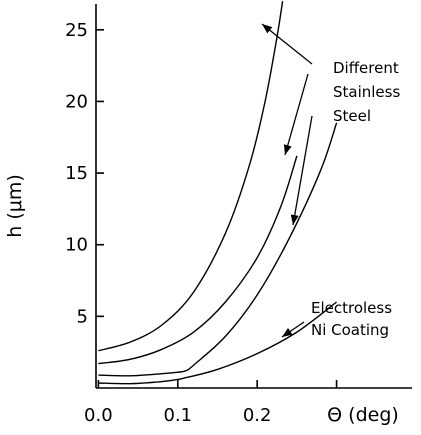  Describe the element at coordinates (294, 219) in the screenshot. I see `arrow-to-curve-3-head` at that location.